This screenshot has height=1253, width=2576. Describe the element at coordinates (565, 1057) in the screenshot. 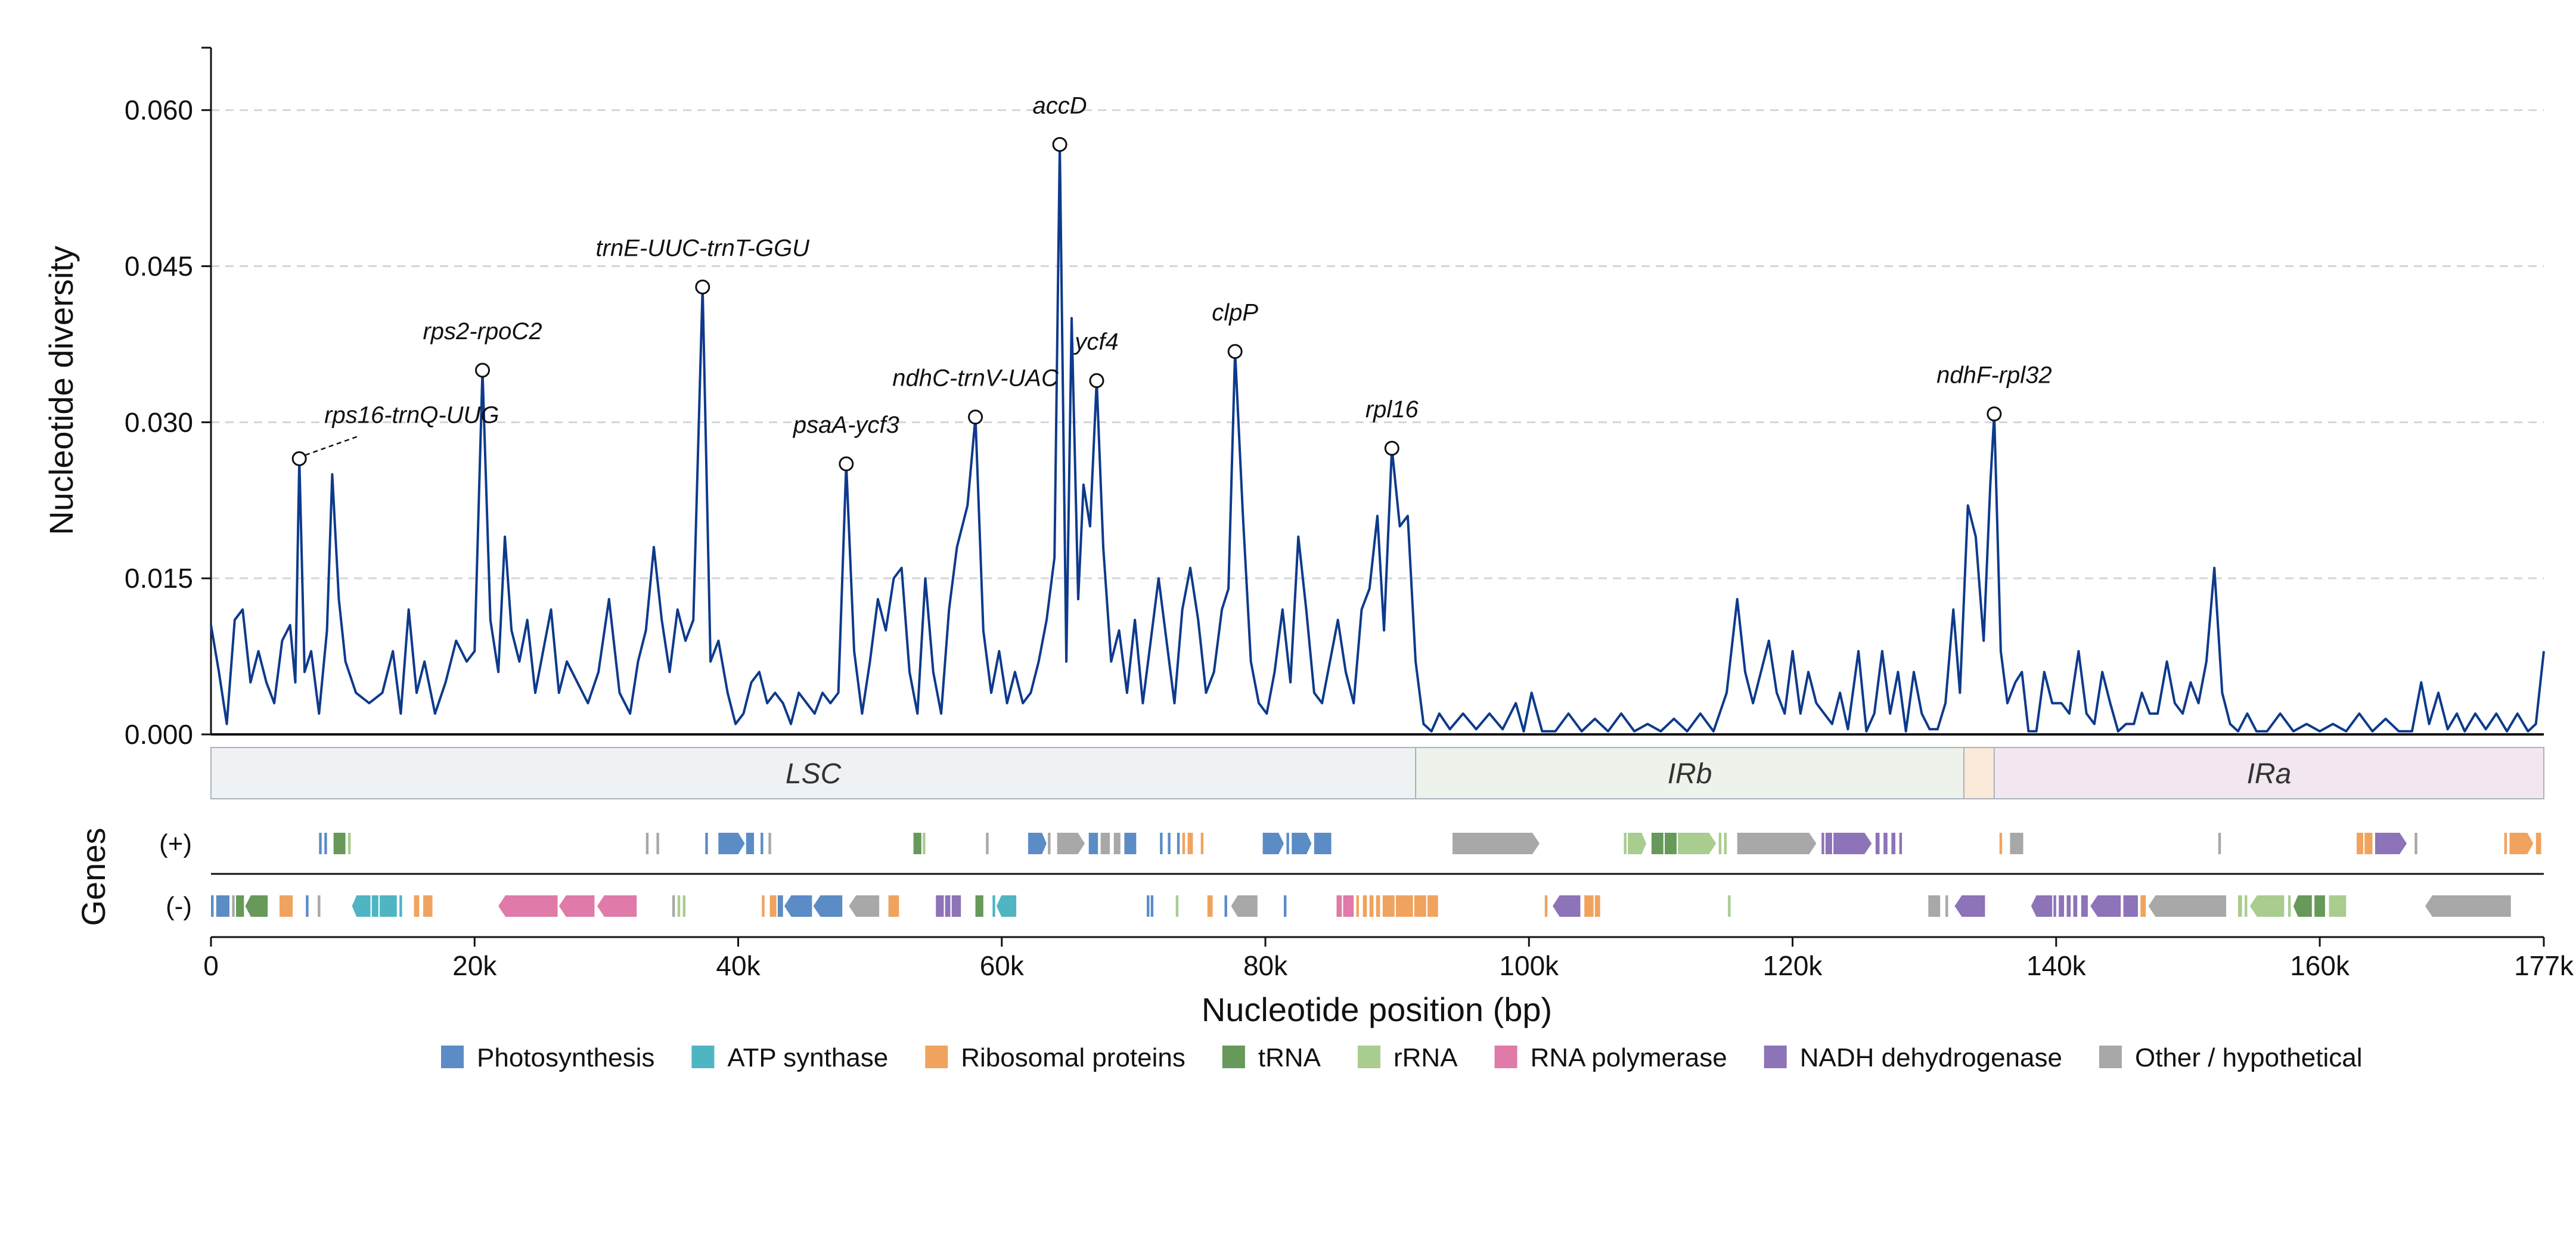

I see `legend-label: Photosynthesis` at that location.